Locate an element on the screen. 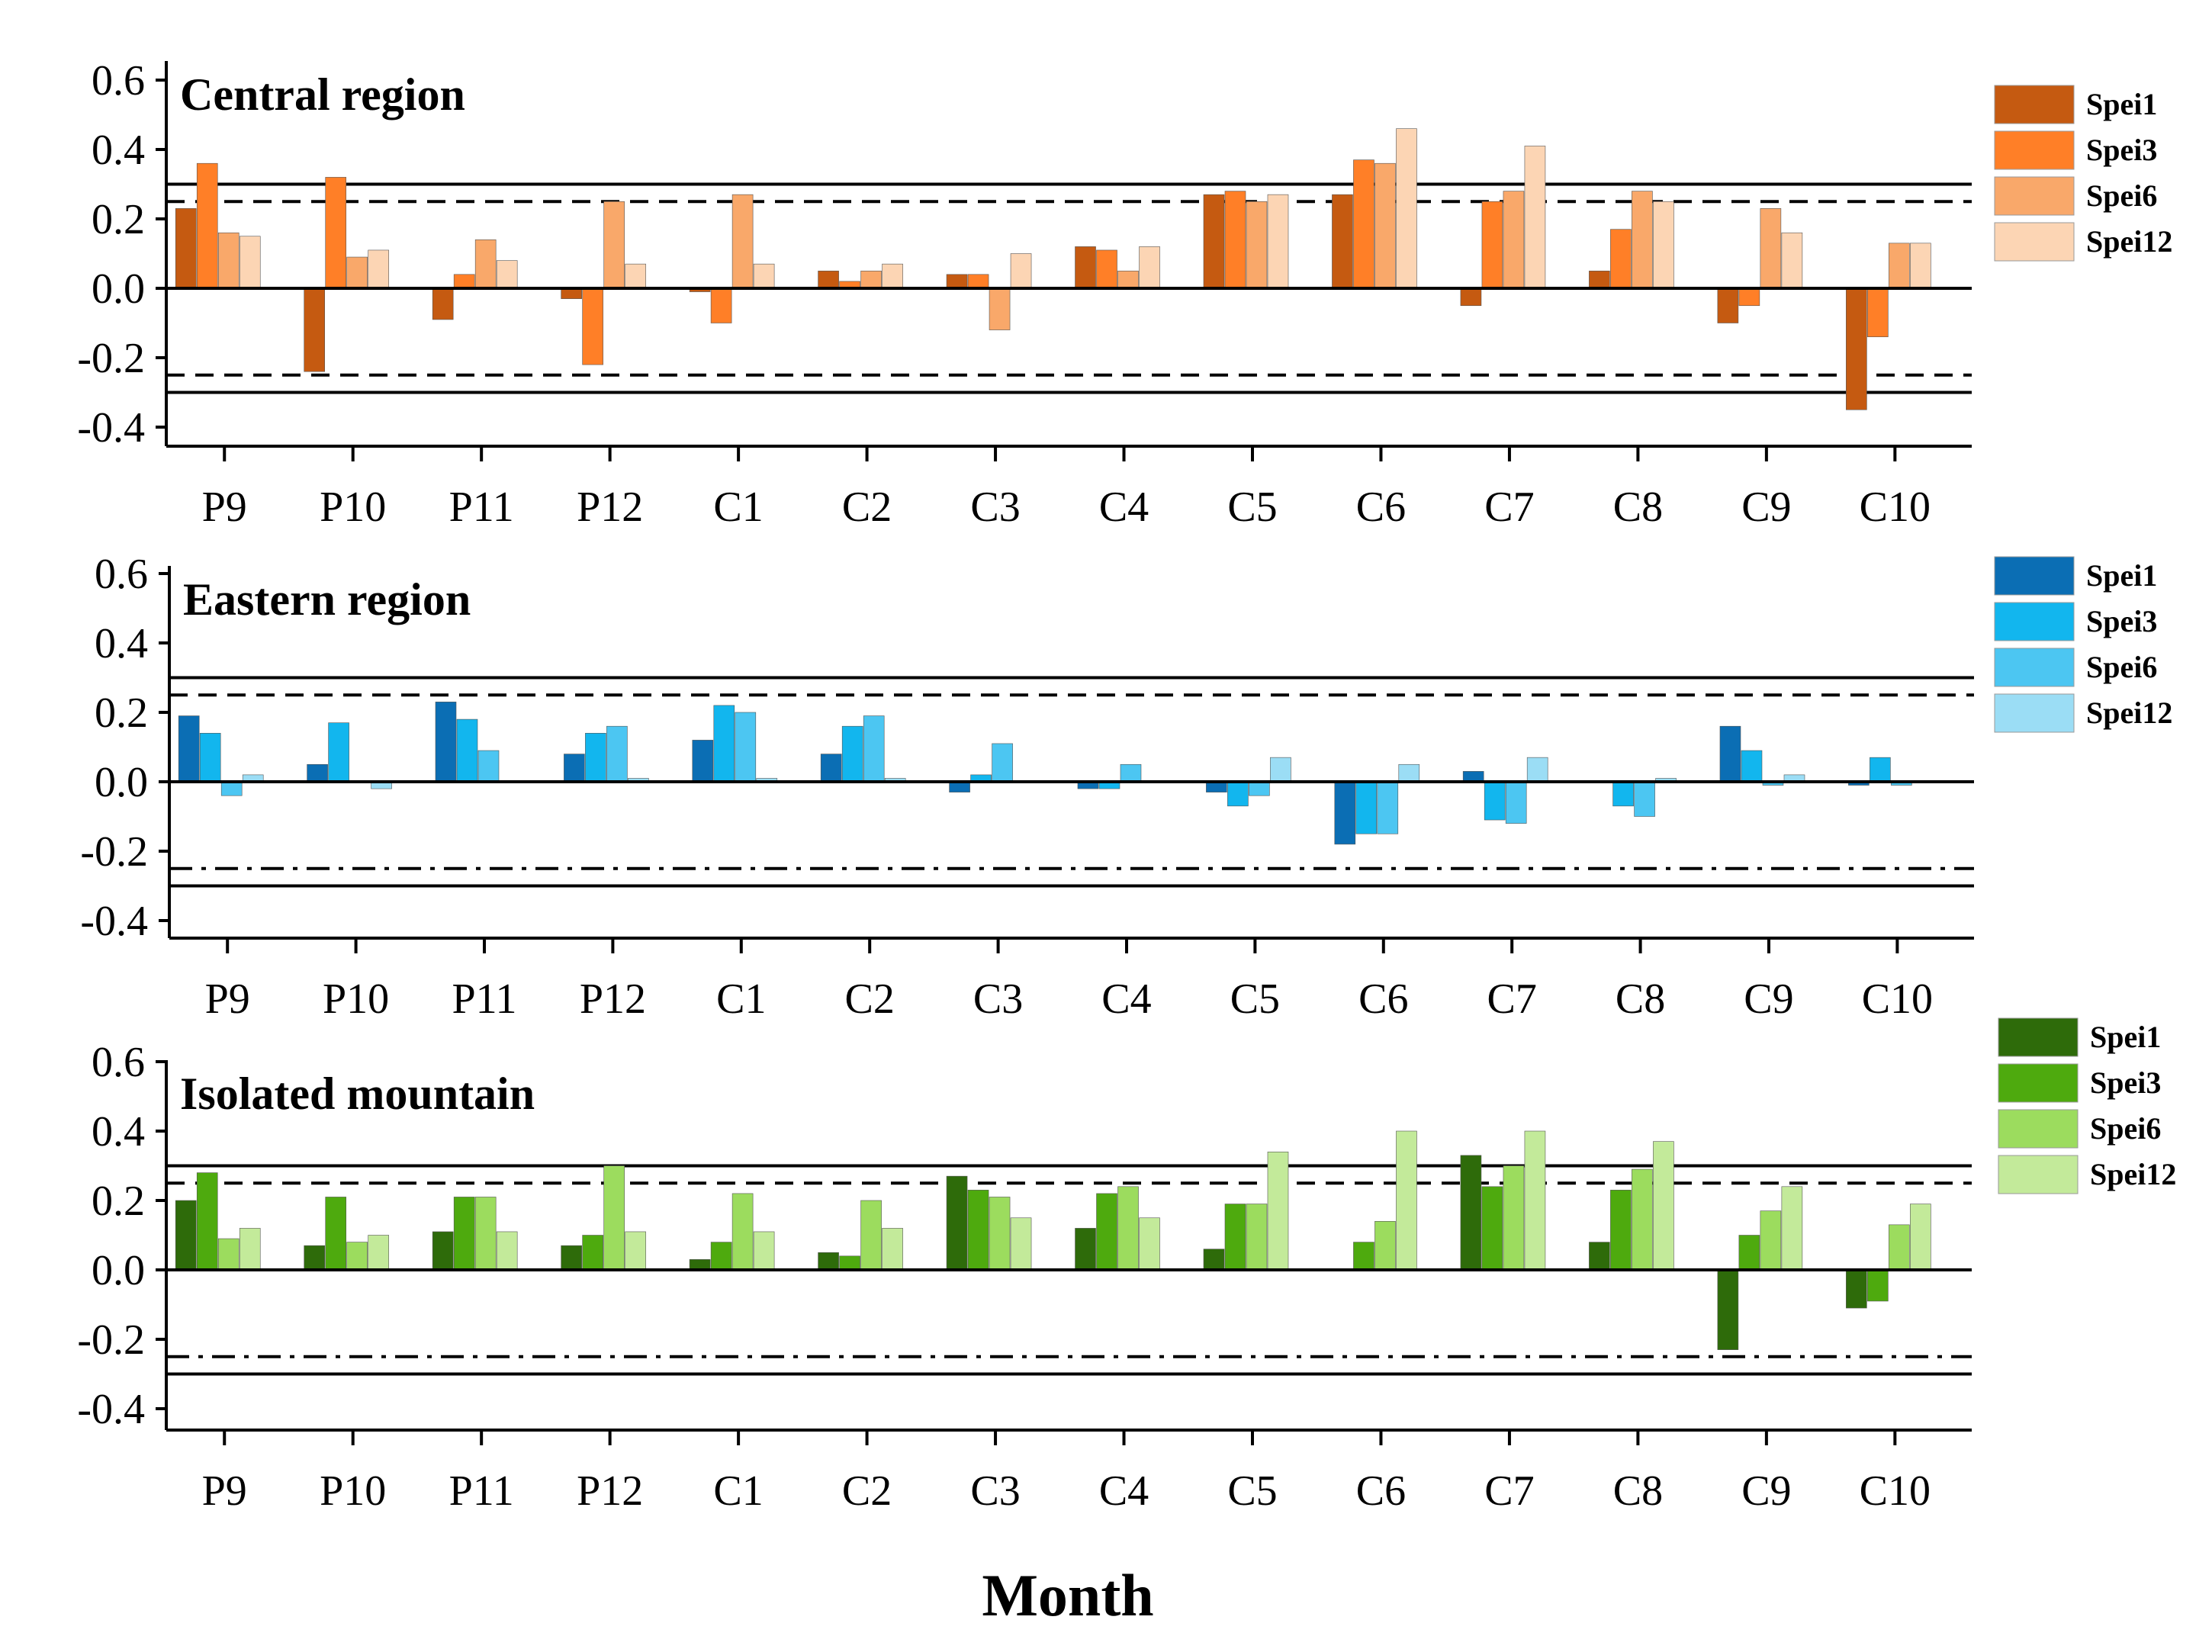  legend-label: Spei6 is located at coordinates (2121, 667).